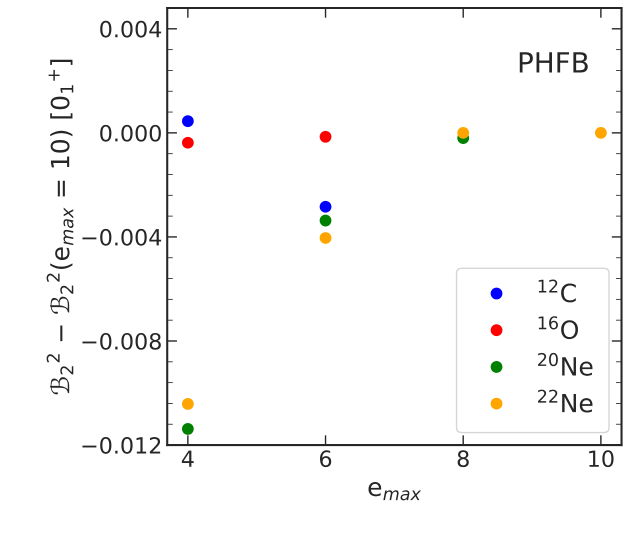 Image resolution: width=631 pixels, height=533 pixels. Describe the element at coordinates (558, 328) in the screenshot. I see `legend-label: $^{16}$O` at that location.